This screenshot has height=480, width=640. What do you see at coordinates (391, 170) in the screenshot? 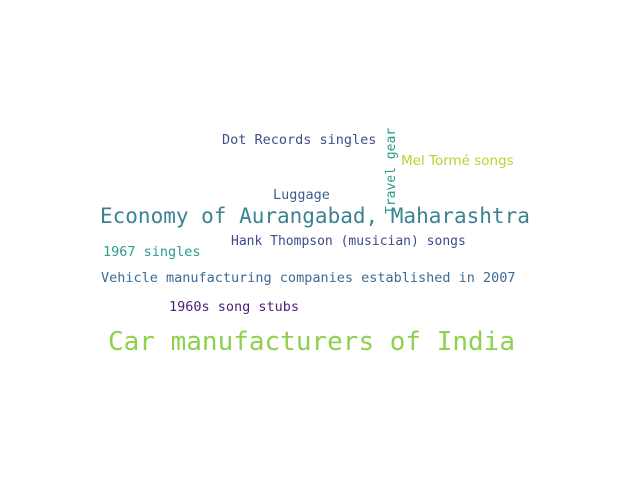
I see `word-travel-gear: Travel gear` at bounding box center [391, 170].